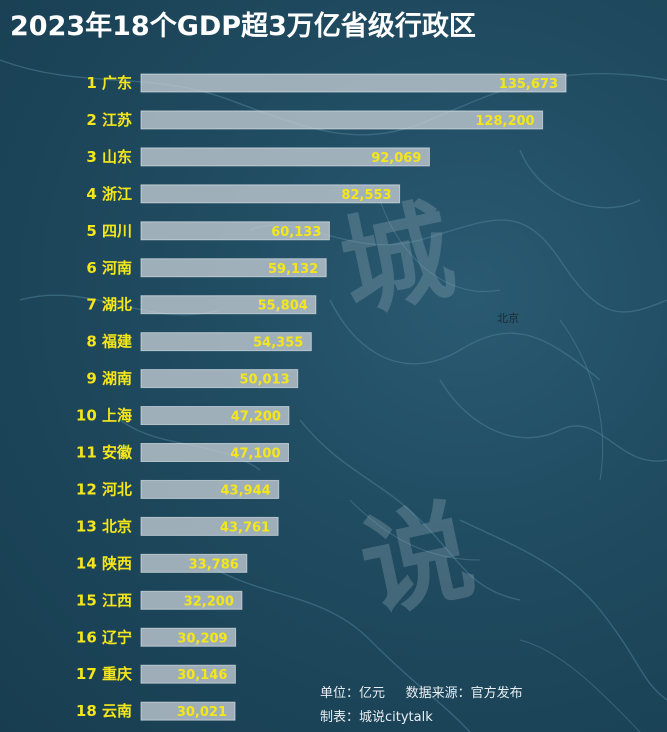  I want to click on bar-row: 9 湖南 50,013, so click(192, 379).